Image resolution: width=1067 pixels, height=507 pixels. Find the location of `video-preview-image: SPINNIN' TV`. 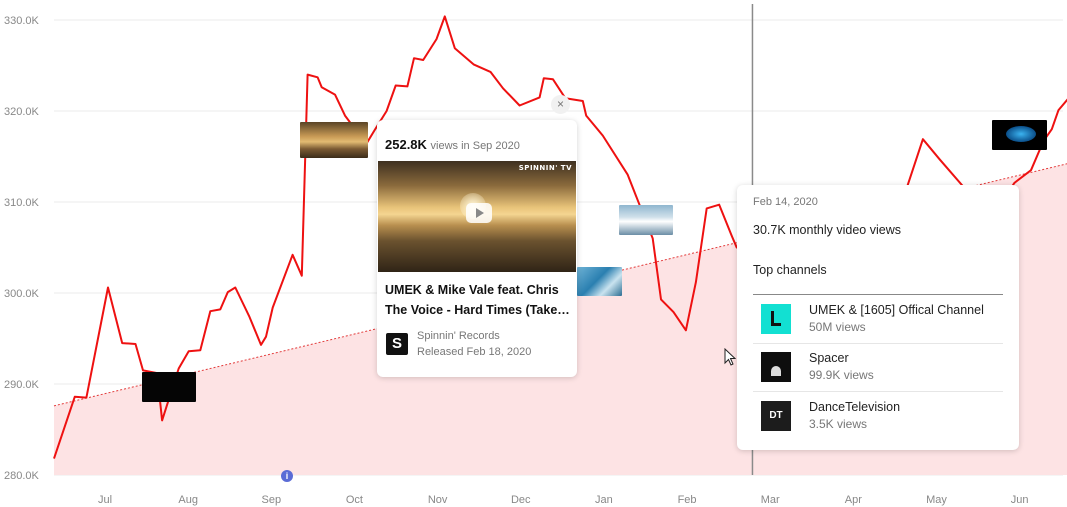

video-preview-image: SPINNIN' TV is located at coordinates (477, 216).